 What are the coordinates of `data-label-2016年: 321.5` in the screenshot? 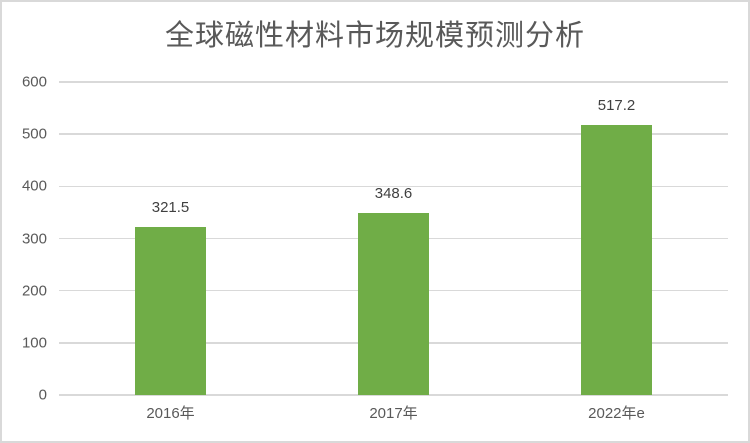 It's located at (170, 208).